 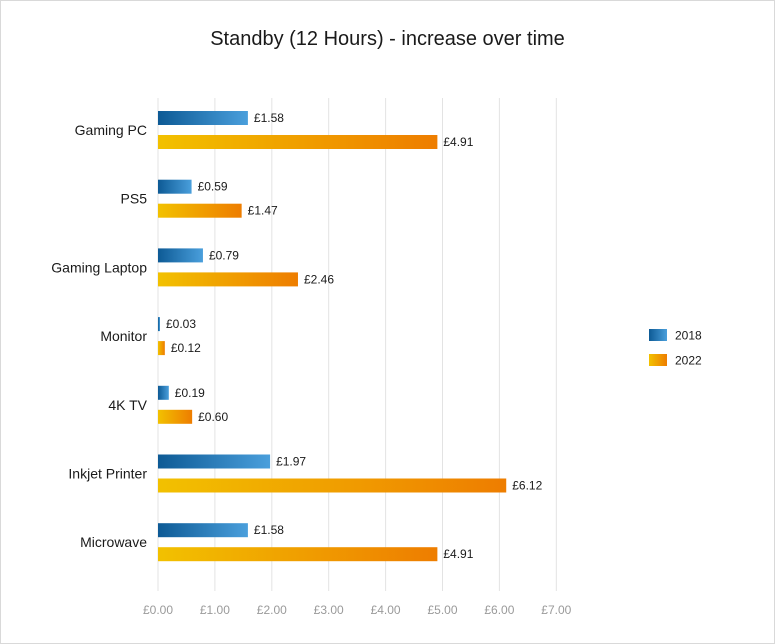 What do you see at coordinates (442, 610) in the screenshot?
I see `x-tick-label: £5.00` at bounding box center [442, 610].